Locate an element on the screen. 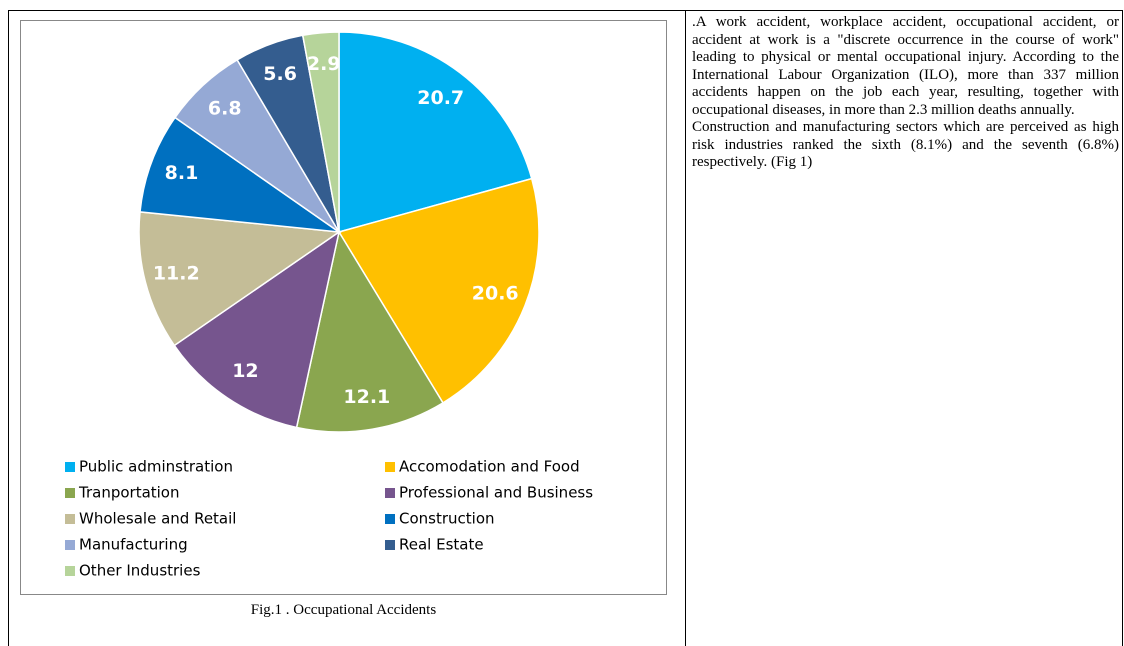  caption: Fig.1 . Occupational Accidents is located at coordinates (343, 610).